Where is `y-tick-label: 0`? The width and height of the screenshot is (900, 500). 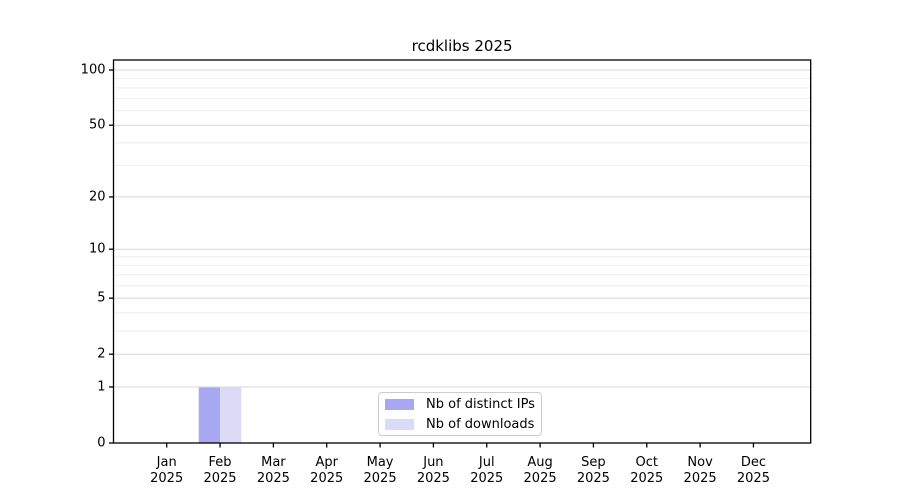 y-tick-label: 0 is located at coordinates (101, 443).